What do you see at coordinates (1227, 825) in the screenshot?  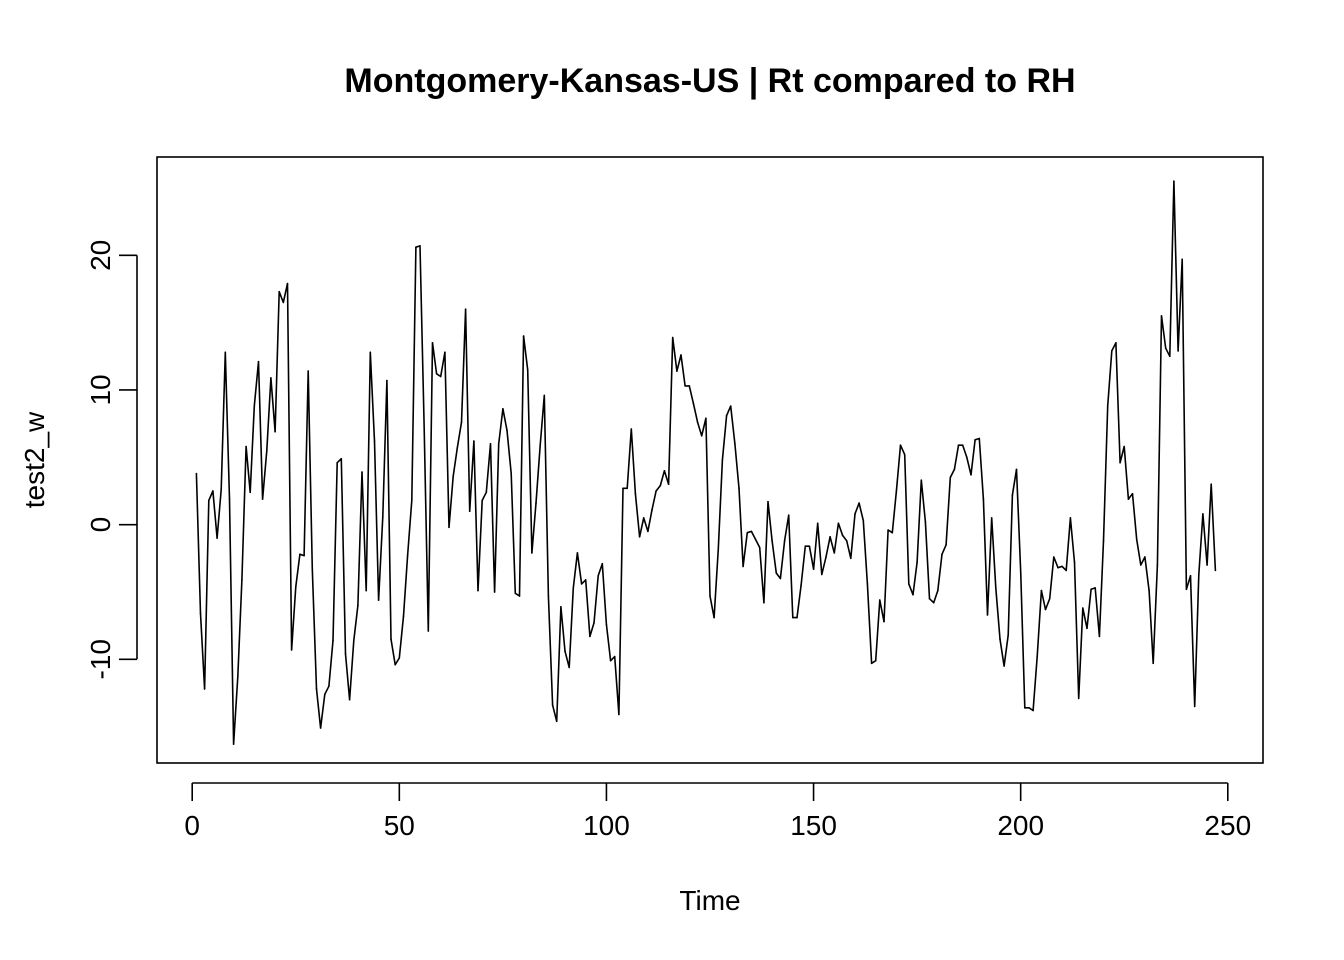 I see `x-tick-label: 250` at bounding box center [1227, 825].